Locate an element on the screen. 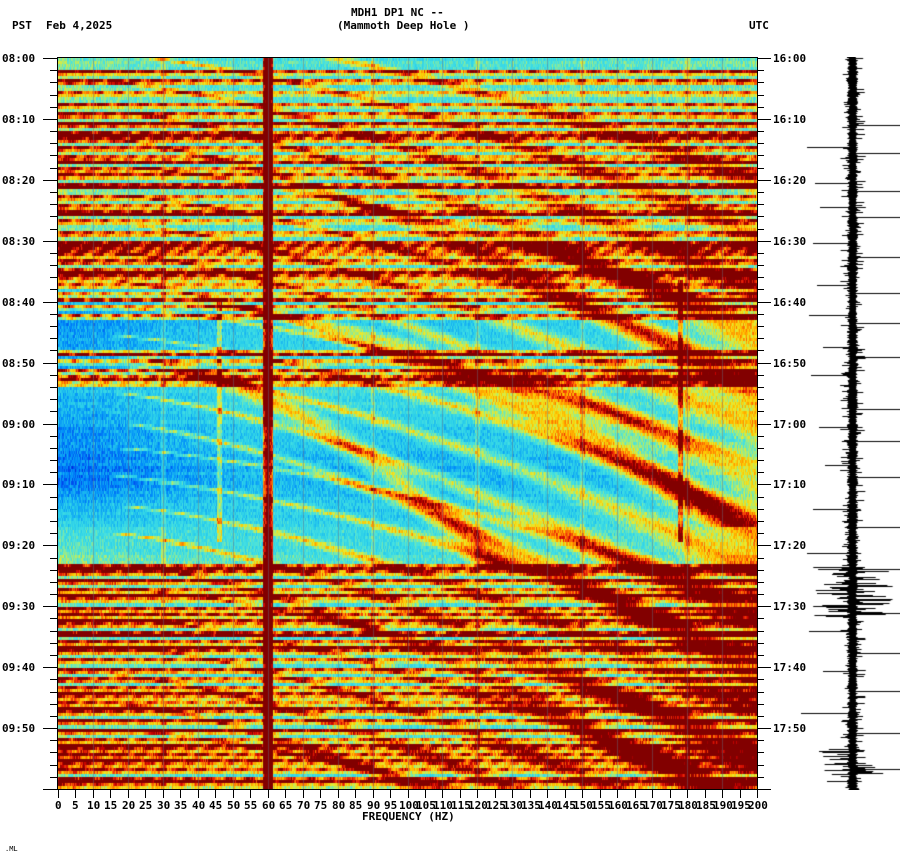 Image resolution: width=902 pixels, height=864 pixels. frequency-label: 0 is located at coordinates (58, 805).